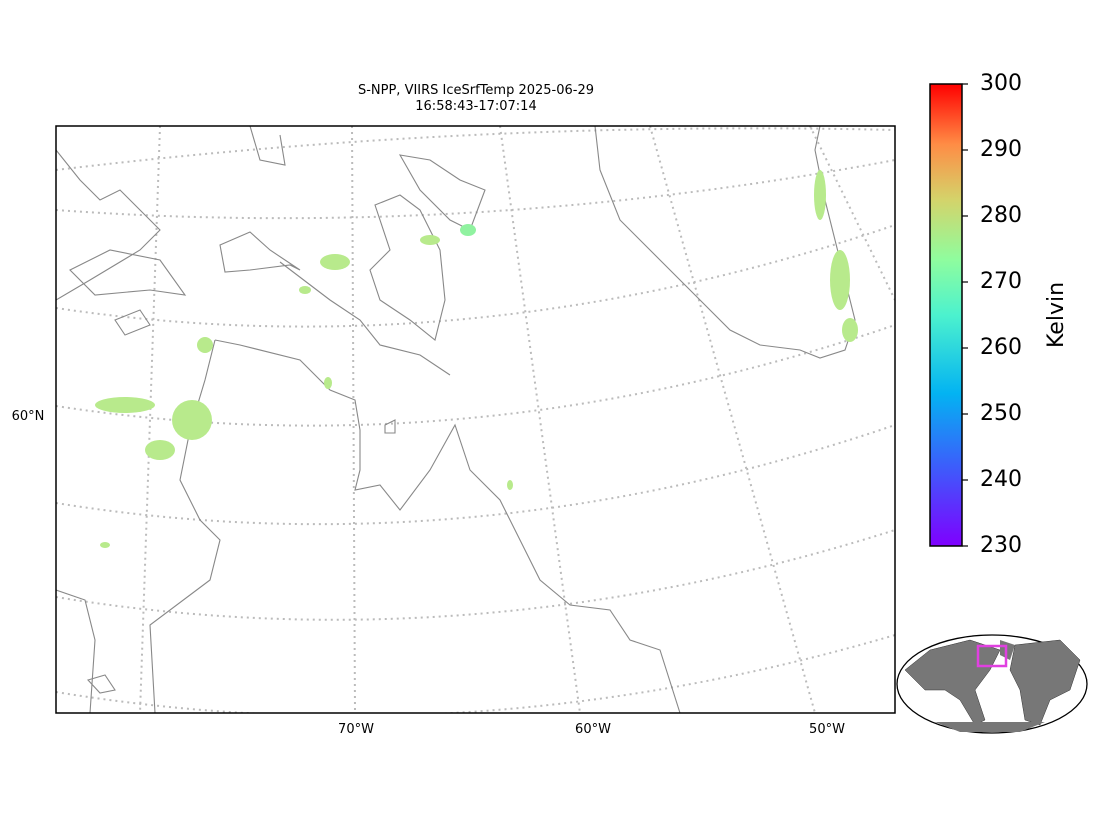  Describe the element at coordinates (1001, 149) in the screenshot. I see `colorbar-tick-label: 290` at that location.